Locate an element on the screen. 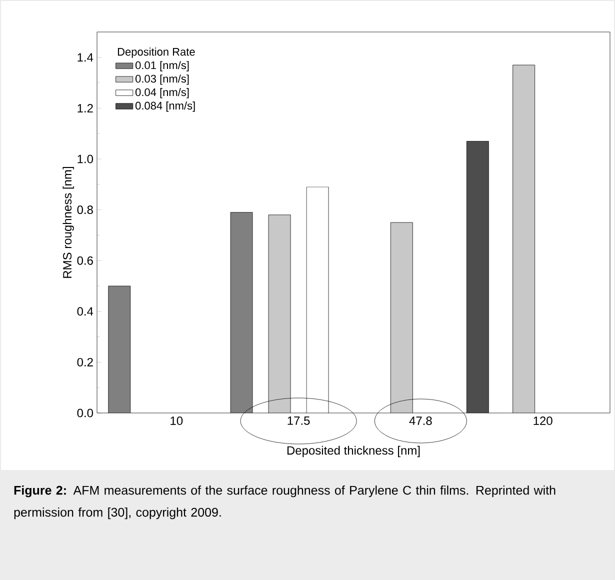 The image size is (615, 580). y-tick-label: 1.2 is located at coordinates (85, 108).